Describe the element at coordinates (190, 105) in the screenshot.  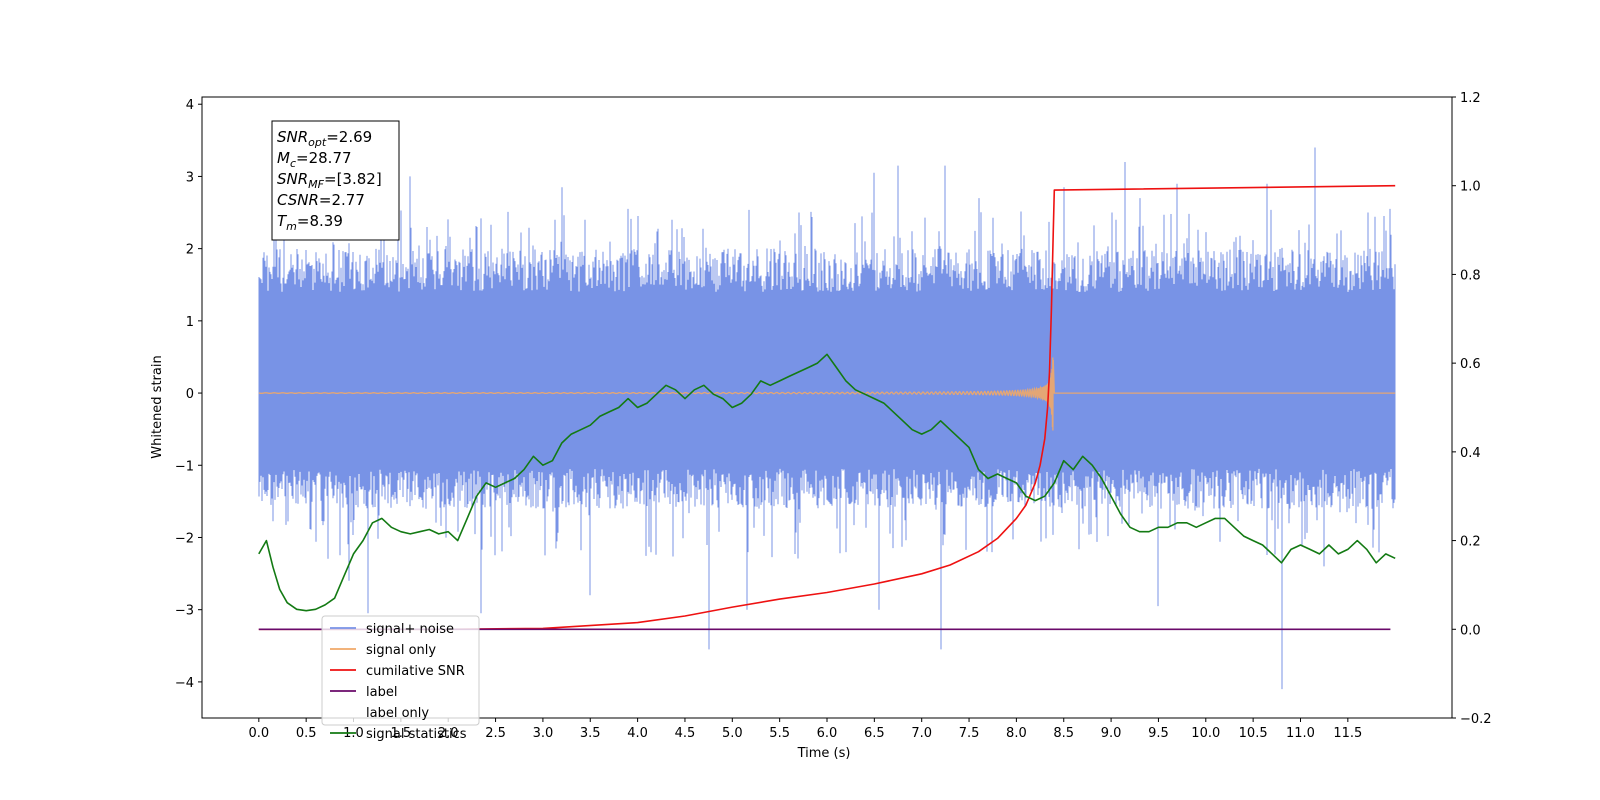
I see `y-tick-label: 4` at that location.